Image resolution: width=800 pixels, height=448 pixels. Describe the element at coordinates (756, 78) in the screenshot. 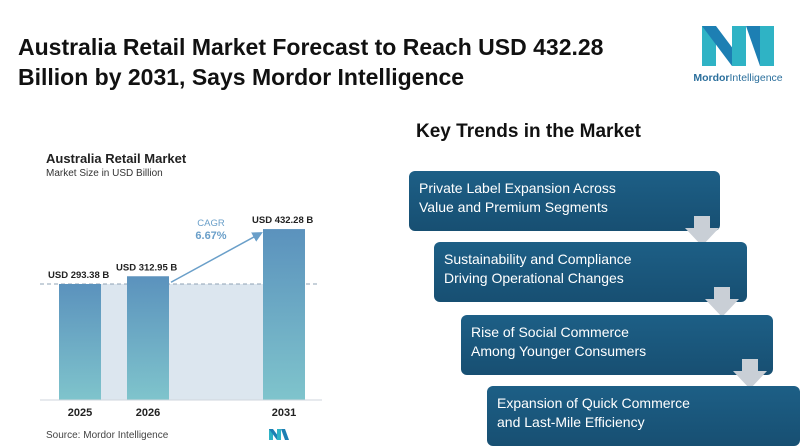

I see `brand-name-suffix: Intelligence` at that location.